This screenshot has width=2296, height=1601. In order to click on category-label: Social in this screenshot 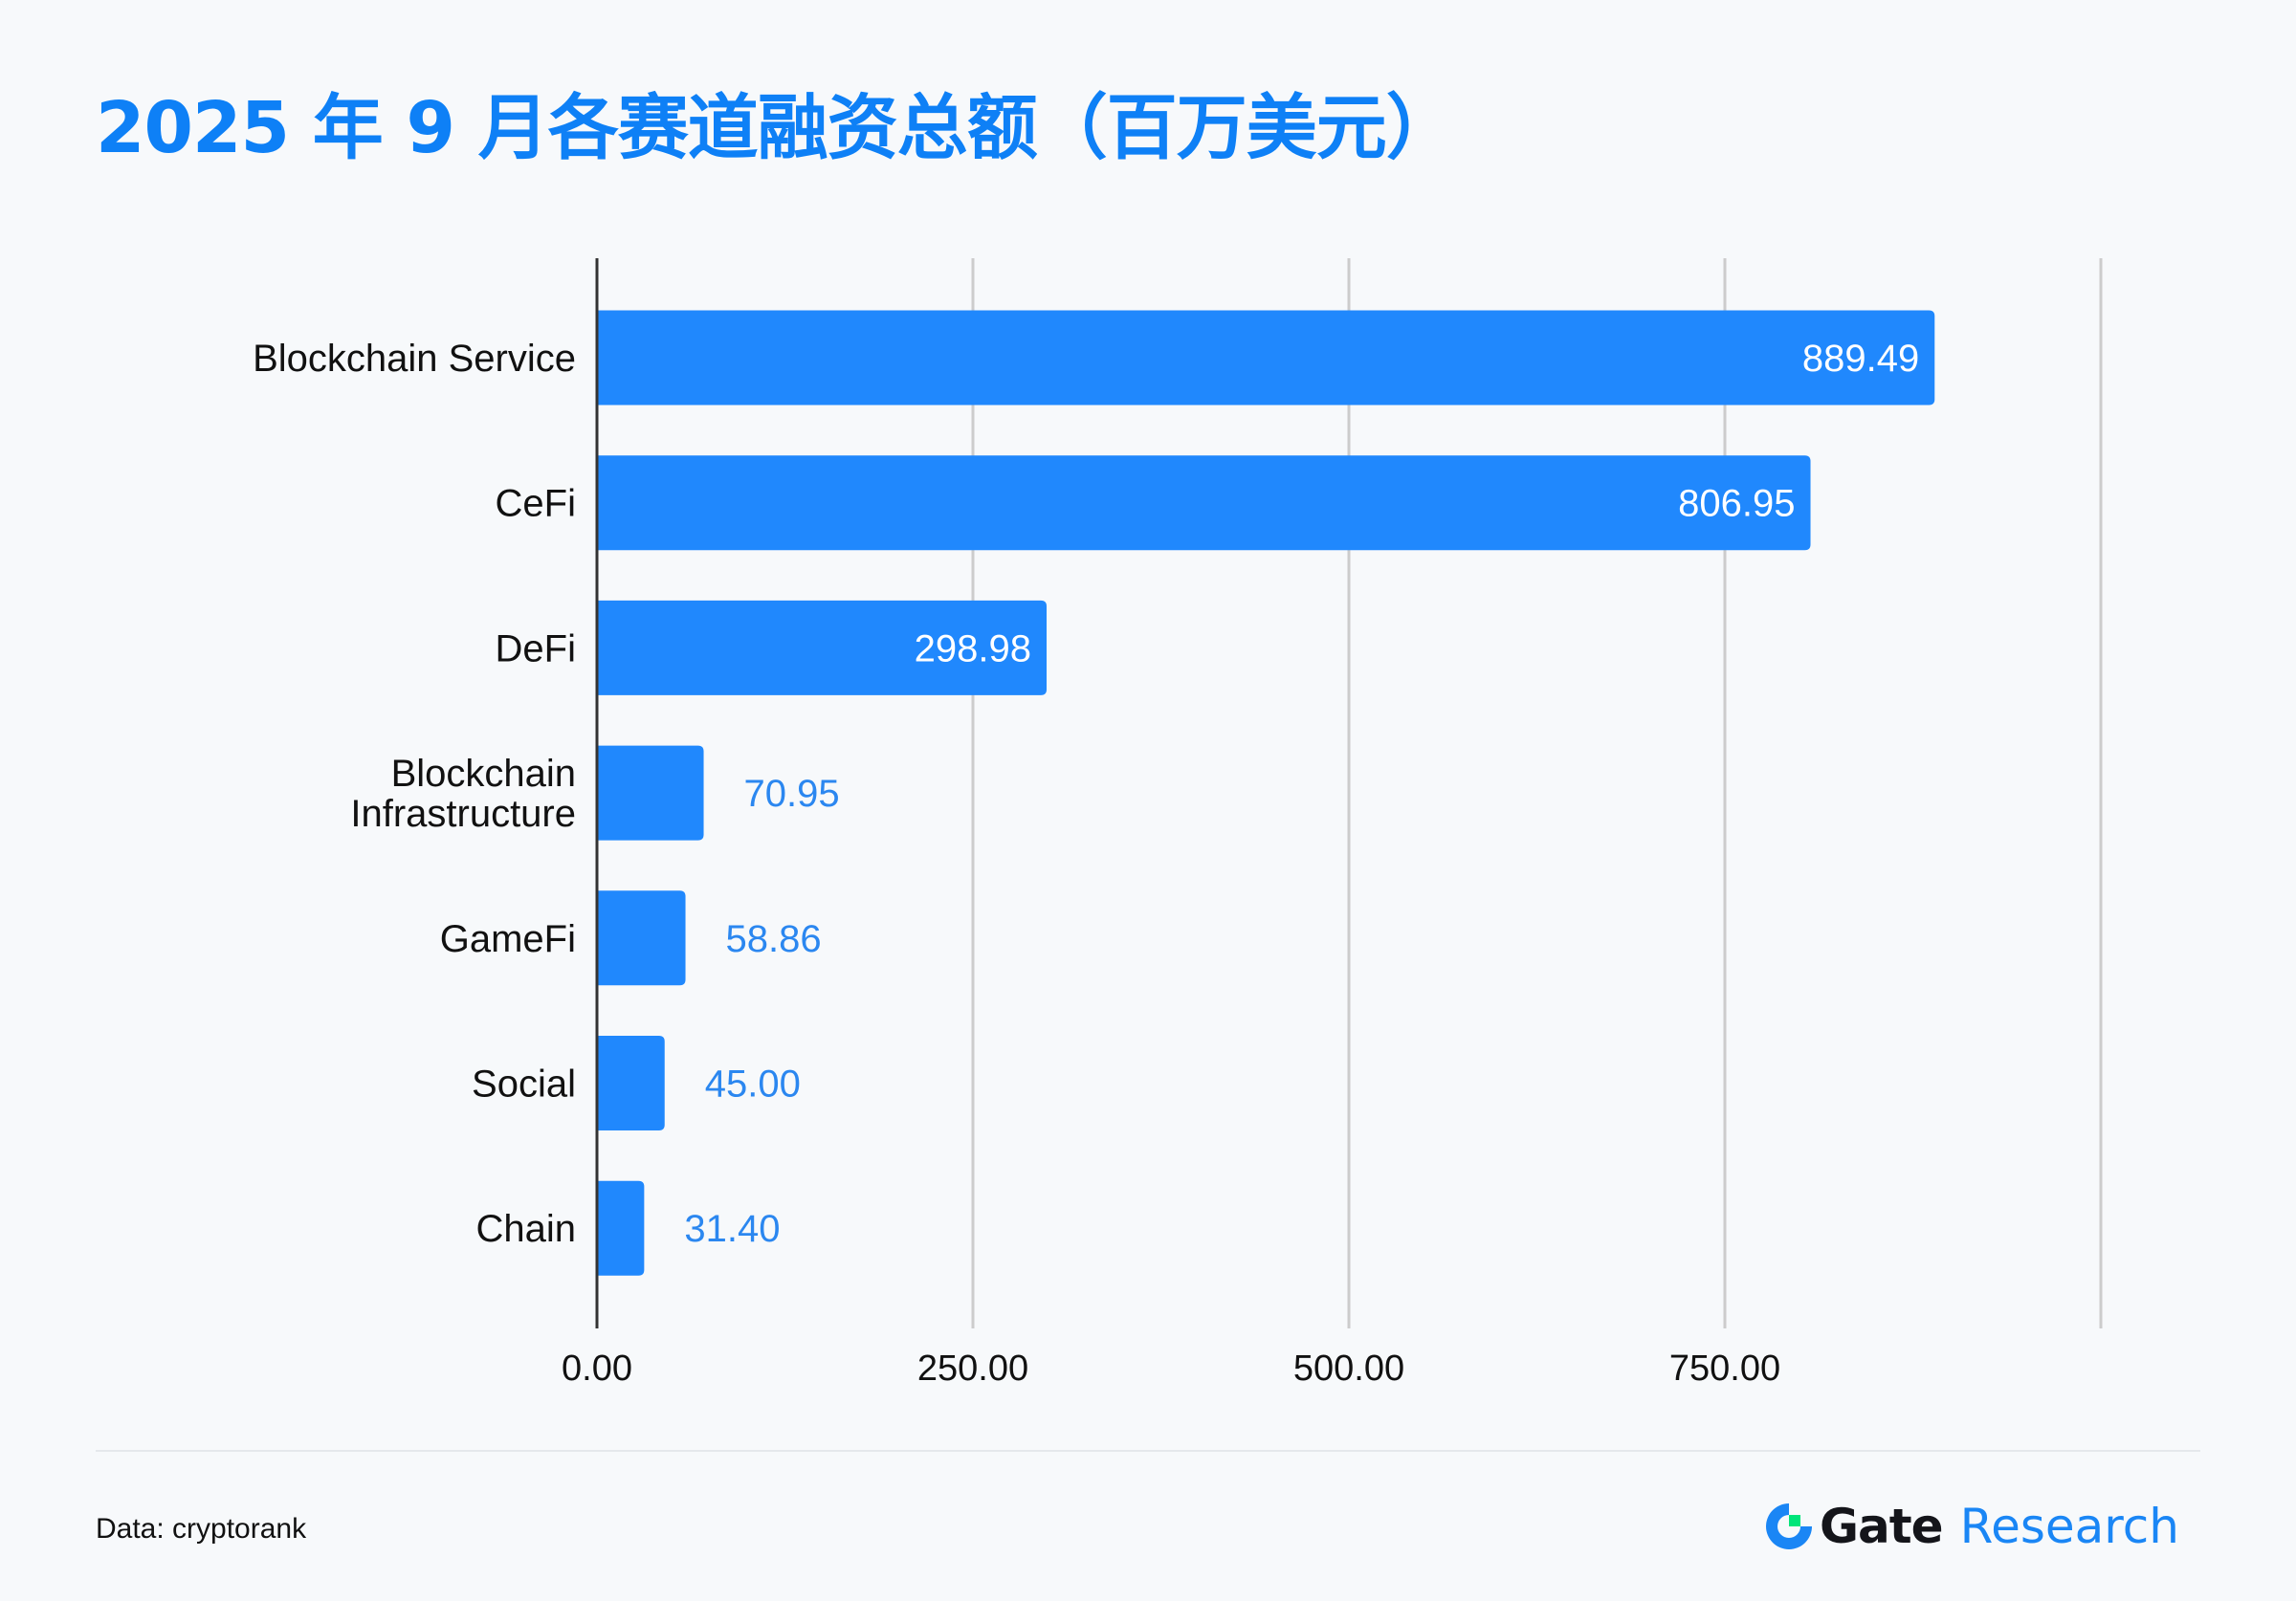, I will do `click(524, 1085)`.